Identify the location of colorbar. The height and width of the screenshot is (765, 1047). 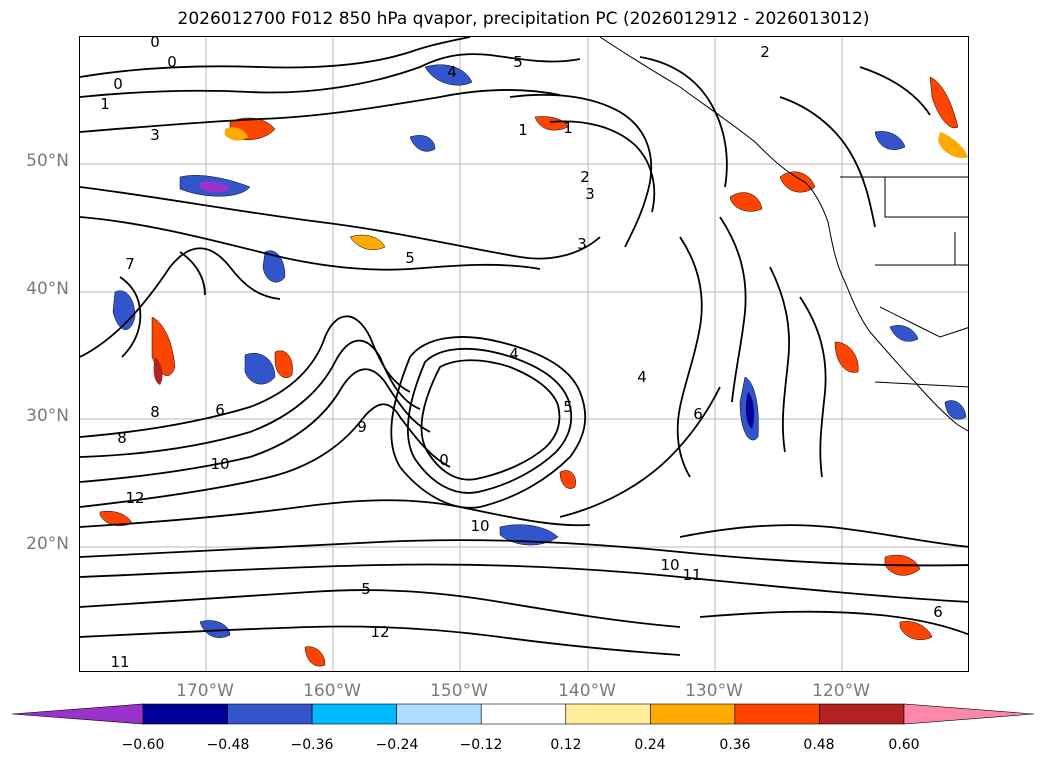
(523, 714).